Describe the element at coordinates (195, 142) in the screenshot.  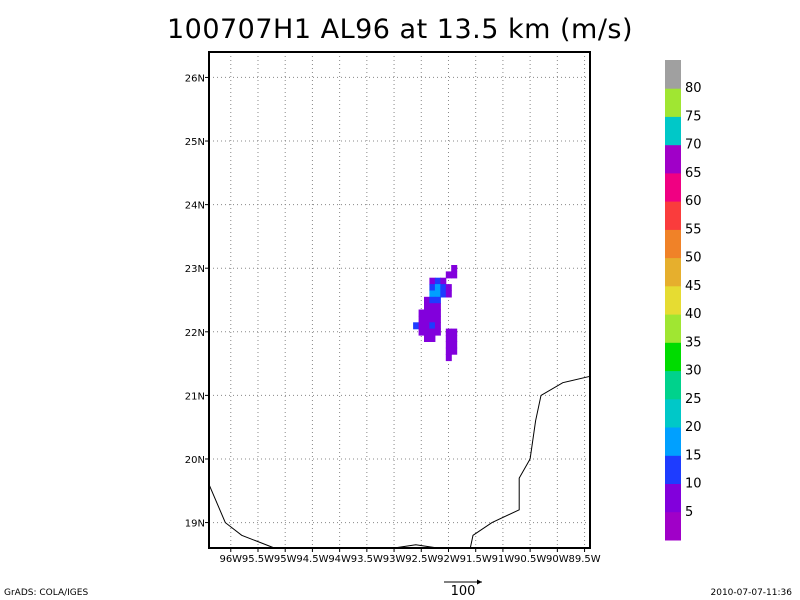
I see `y-tick-label: 25N` at that location.